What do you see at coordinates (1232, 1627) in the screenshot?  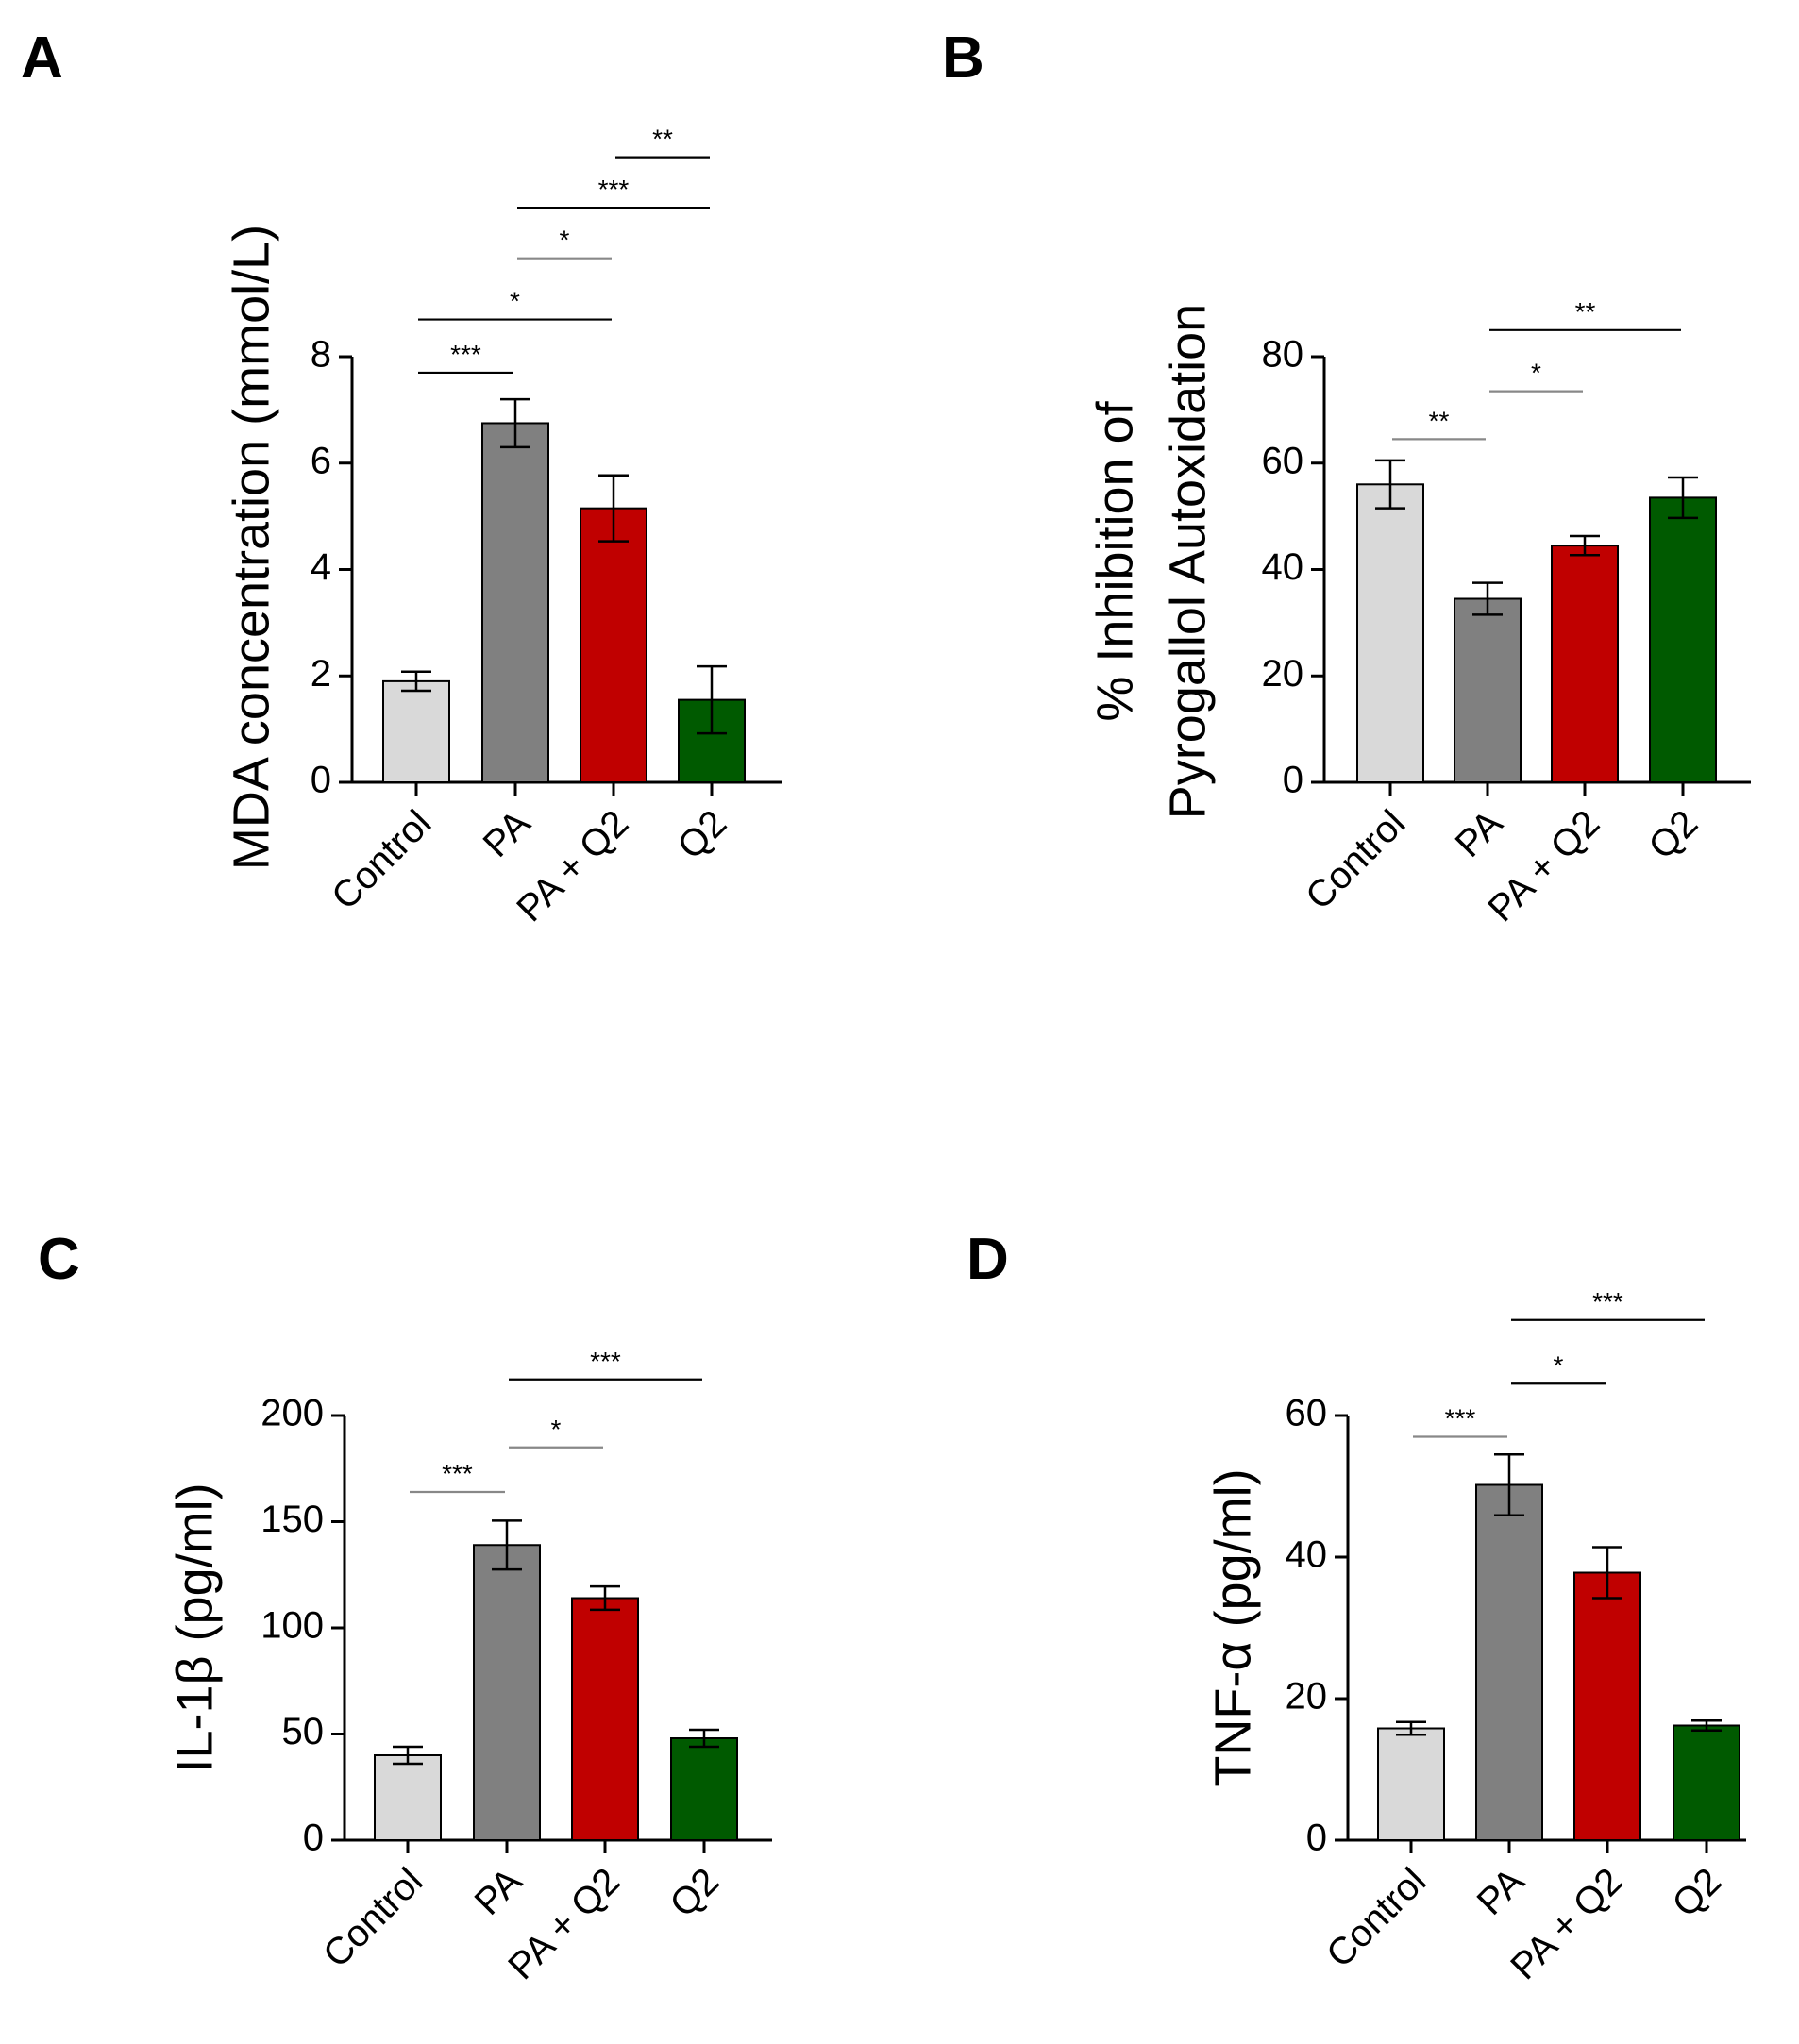 I see `y-axis-label: TNF-α (pg/ml)` at bounding box center [1232, 1627].